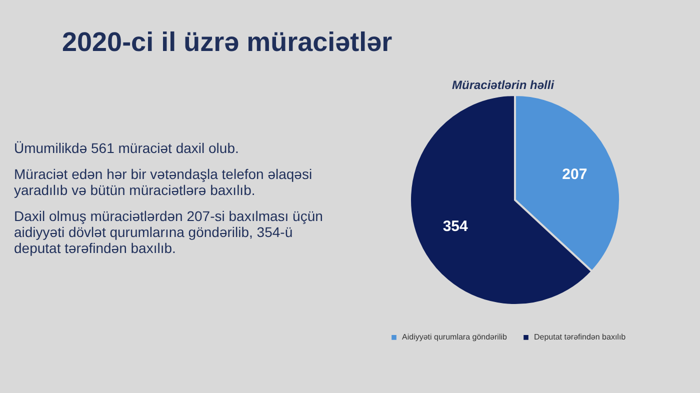 This screenshot has width=700, height=393. Describe the element at coordinates (455, 227) in the screenshot. I see `data-label: 354` at that location.